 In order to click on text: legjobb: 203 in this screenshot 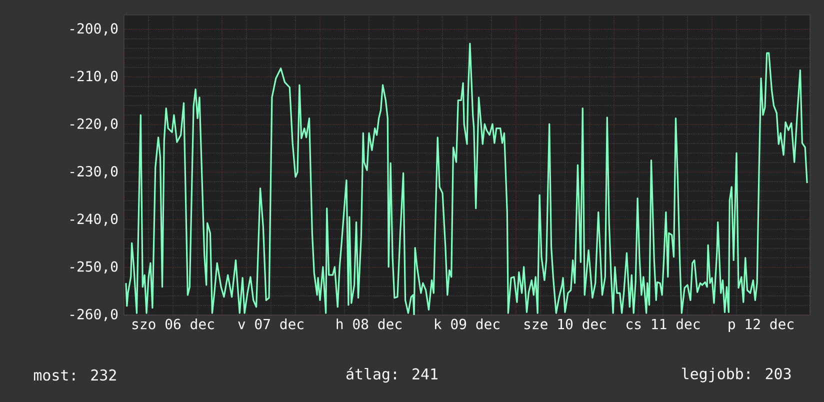, I will do `click(736, 375)`.